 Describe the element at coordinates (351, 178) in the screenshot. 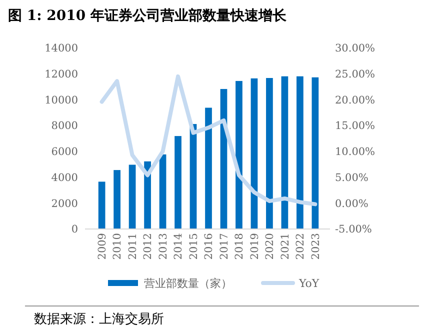

I see `y2-tick-label: 5.00%` at that location.